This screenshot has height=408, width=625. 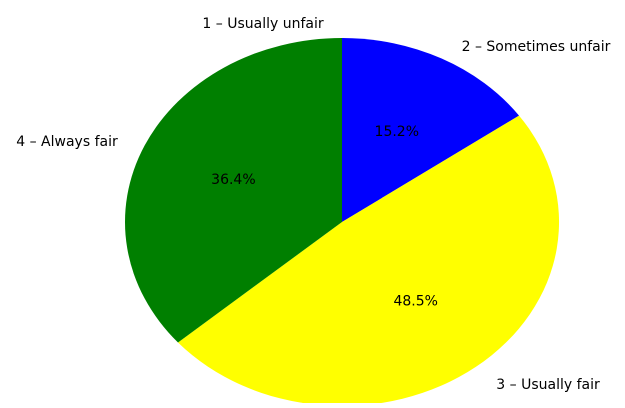 What do you see at coordinates (536, 47) in the screenshot?
I see `pie-category-label-2: 2 – Sometimes unfair` at bounding box center [536, 47].